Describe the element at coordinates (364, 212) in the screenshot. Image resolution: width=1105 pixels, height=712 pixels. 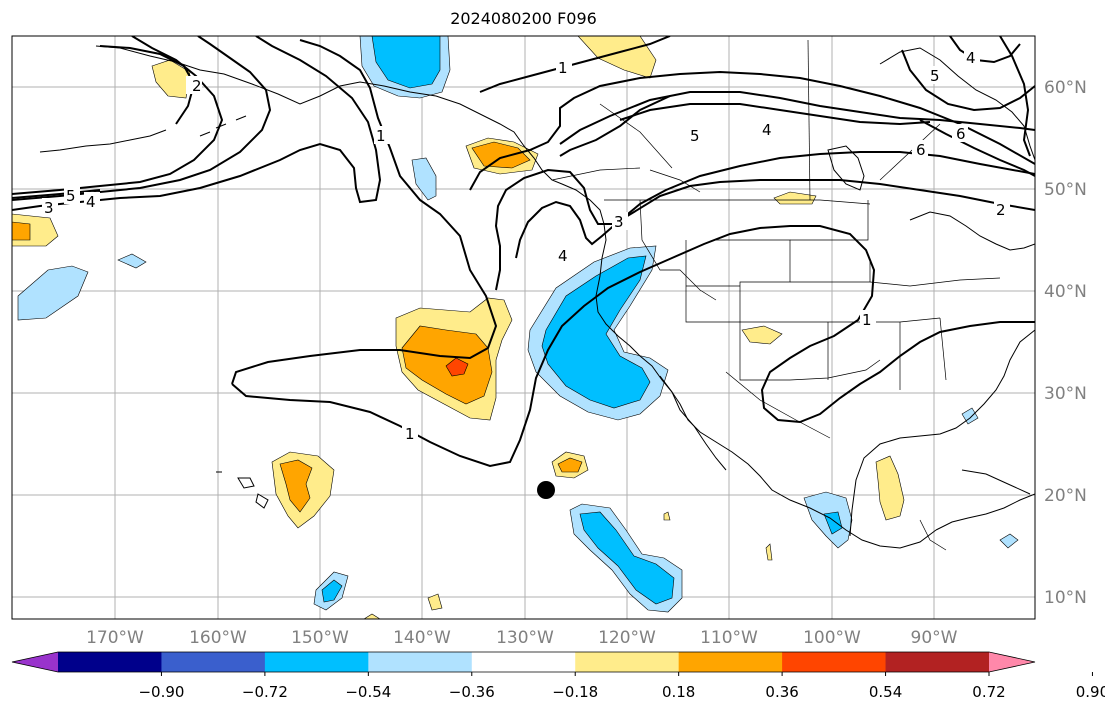
I see `contour-1-west` at that location.